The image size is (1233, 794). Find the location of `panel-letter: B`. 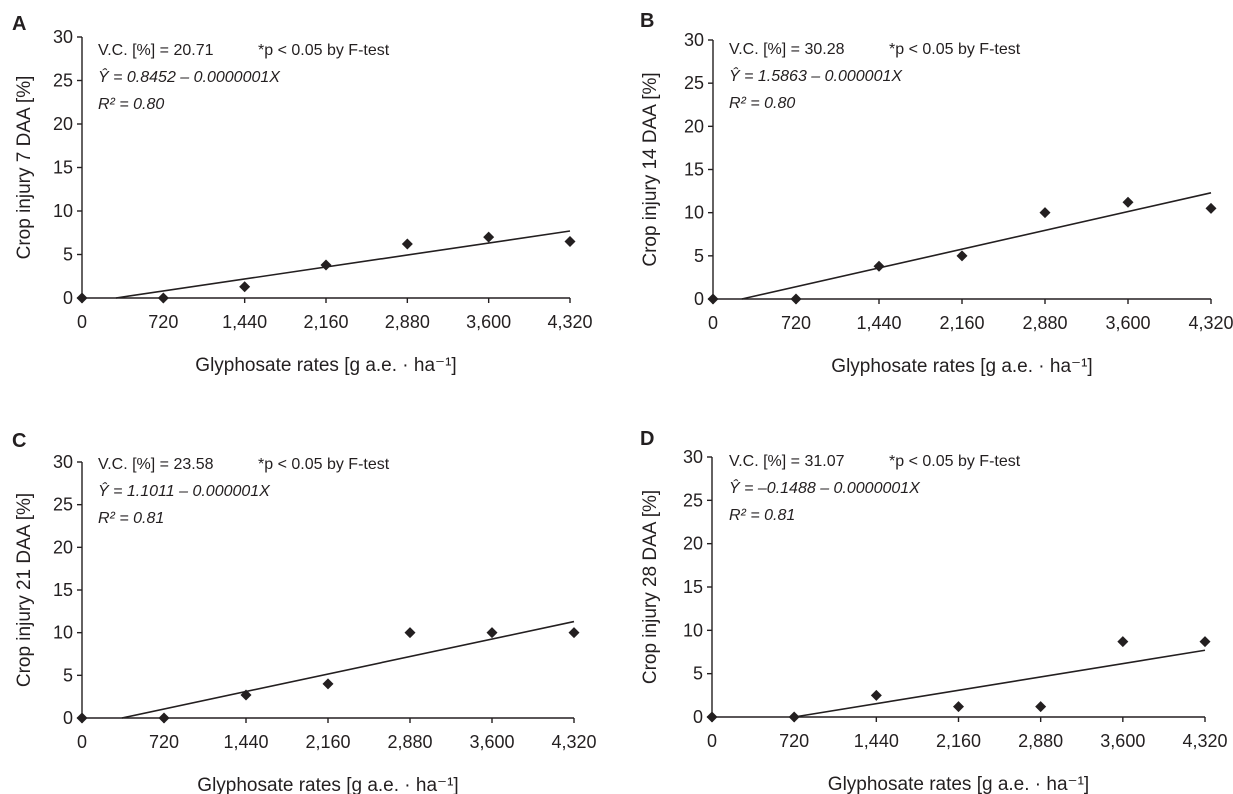

panel-letter: B is located at coordinates (647, 21).